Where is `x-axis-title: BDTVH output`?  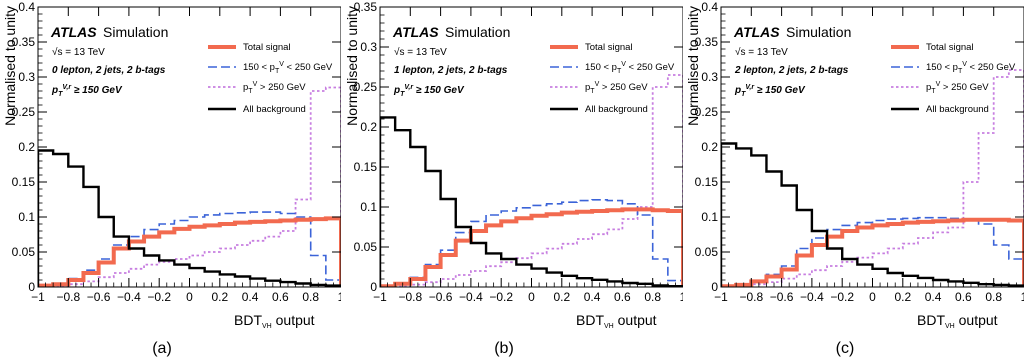
x-axis-title: BDTVH output is located at coordinates (957, 321).